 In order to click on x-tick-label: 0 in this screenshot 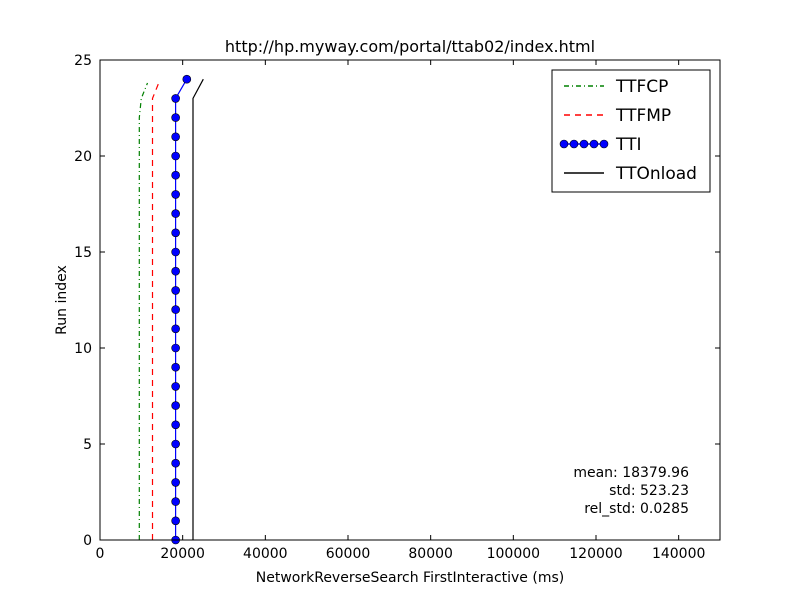, I will do `click(100, 554)`.